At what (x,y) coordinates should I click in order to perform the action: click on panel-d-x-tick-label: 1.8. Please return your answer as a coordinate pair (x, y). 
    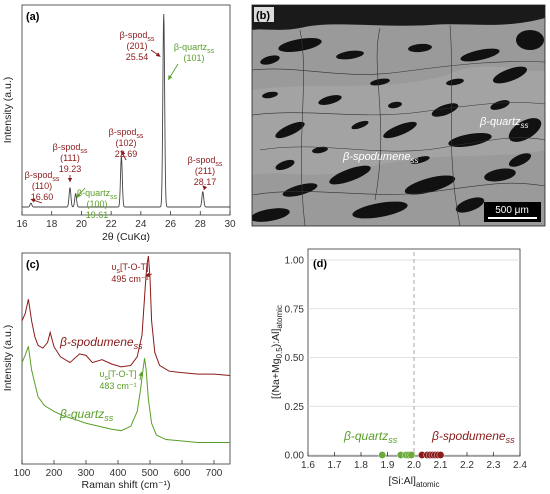
    Looking at the image, I should click on (361, 465).